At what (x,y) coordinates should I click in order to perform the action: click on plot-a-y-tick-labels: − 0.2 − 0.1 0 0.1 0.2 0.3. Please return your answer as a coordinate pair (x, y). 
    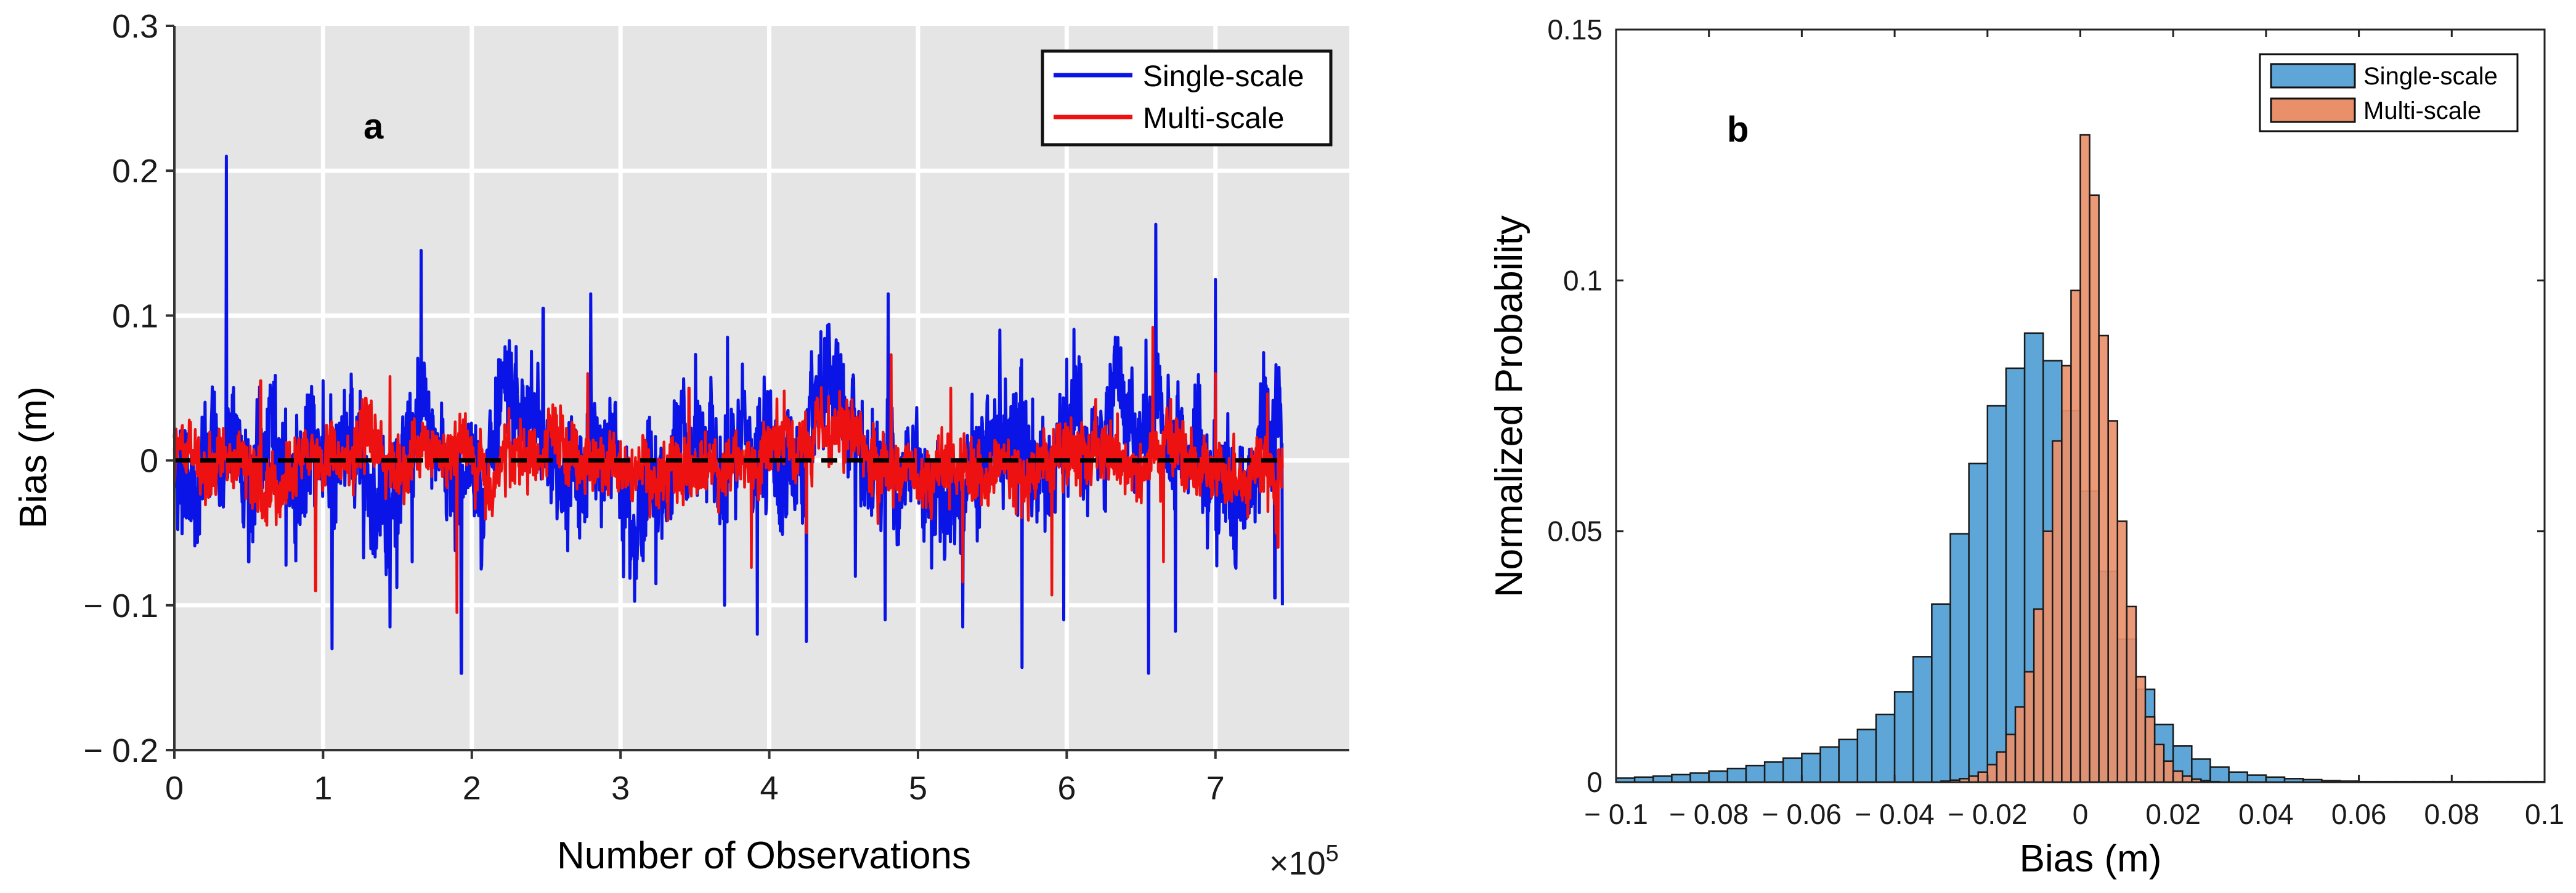
    Looking at the image, I should click on (120, 388).